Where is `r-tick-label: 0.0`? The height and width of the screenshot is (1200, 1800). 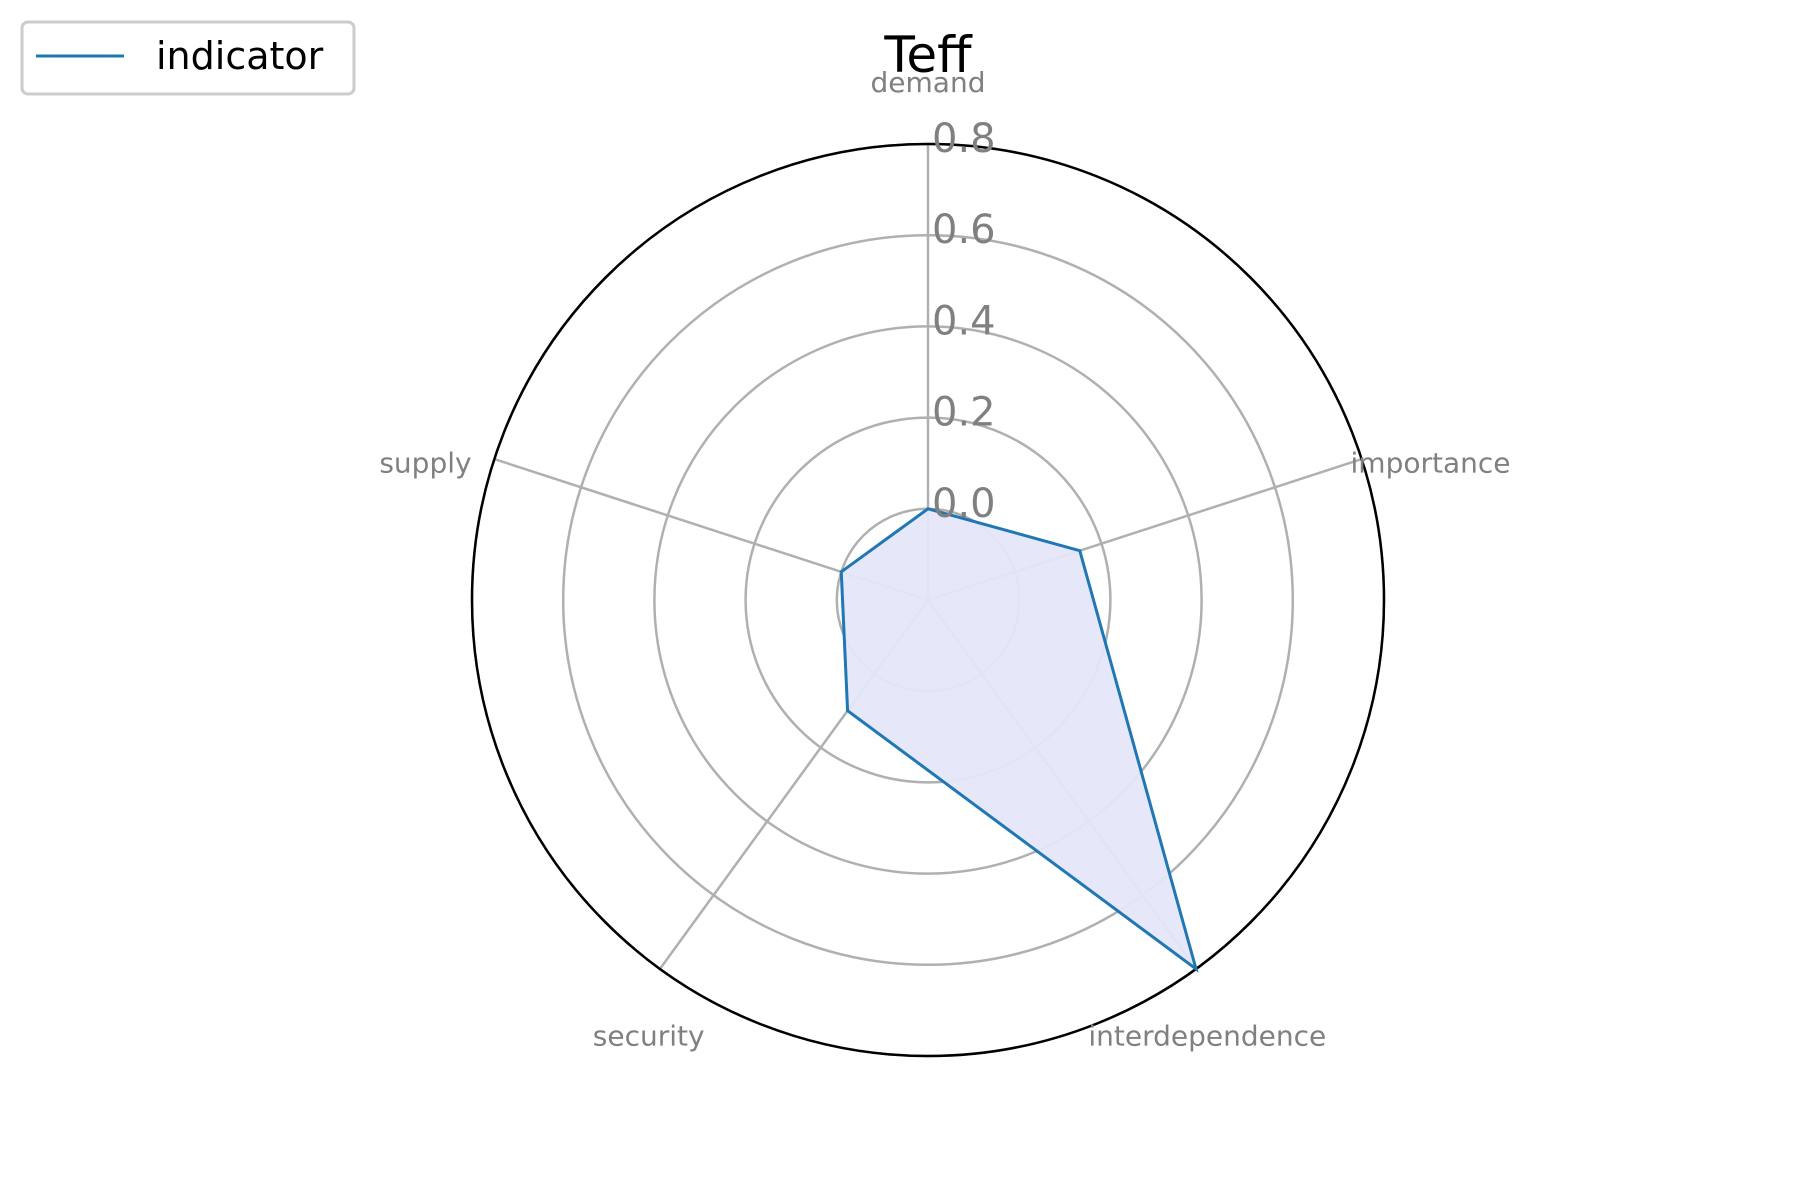
r-tick-label: 0.0 is located at coordinates (964, 504).